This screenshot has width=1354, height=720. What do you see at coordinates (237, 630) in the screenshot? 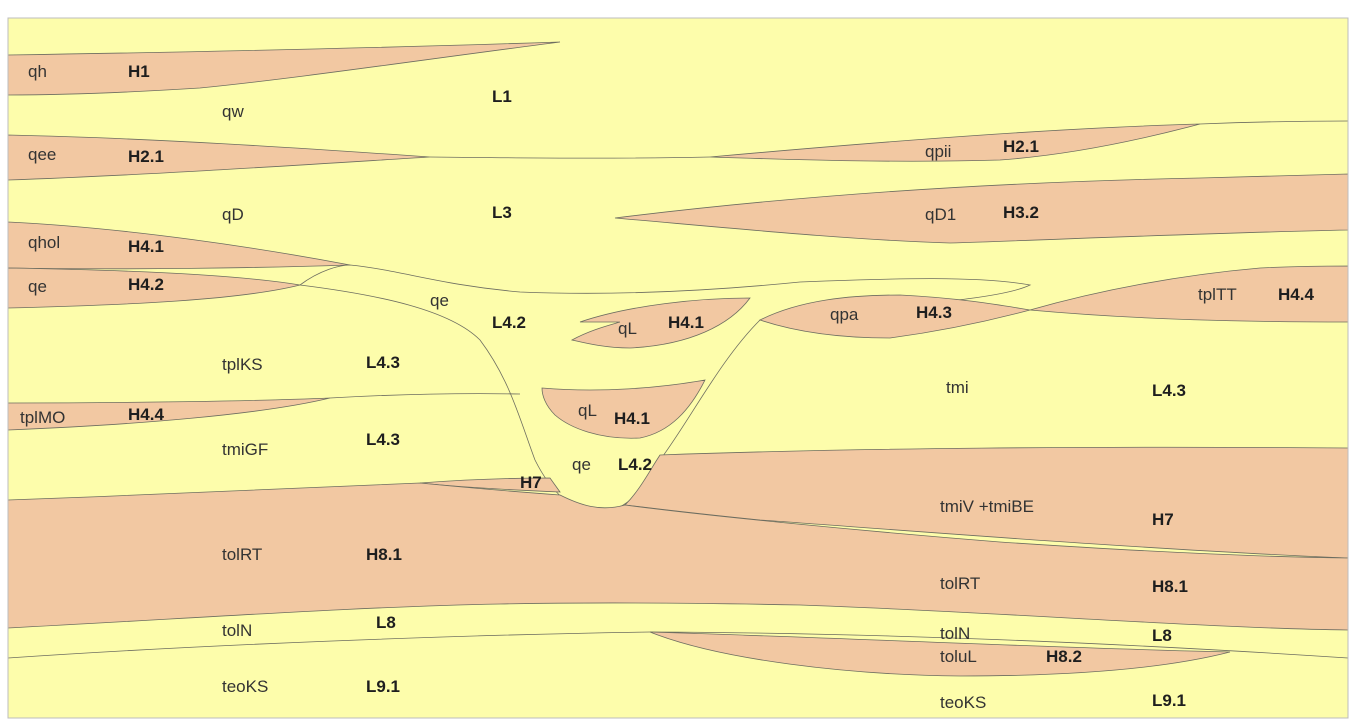
I see `label-toln-left: tolN` at bounding box center [237, 630].